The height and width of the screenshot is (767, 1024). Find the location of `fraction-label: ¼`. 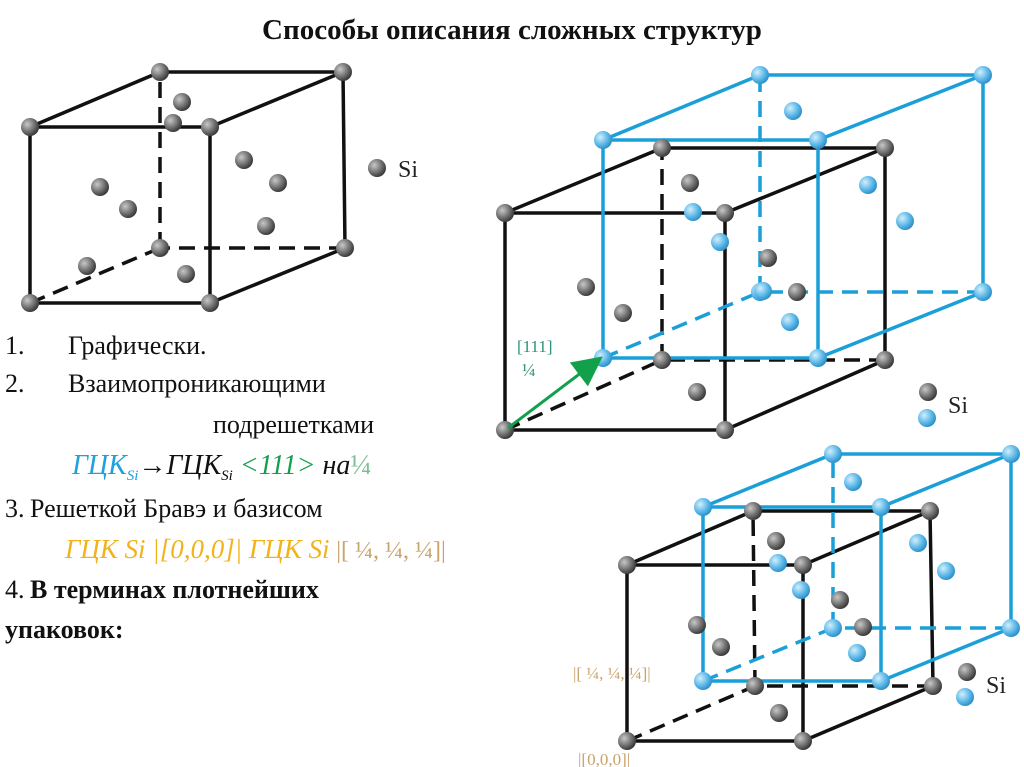

fraction-label: ¼ is located at coordinates (529, 370).